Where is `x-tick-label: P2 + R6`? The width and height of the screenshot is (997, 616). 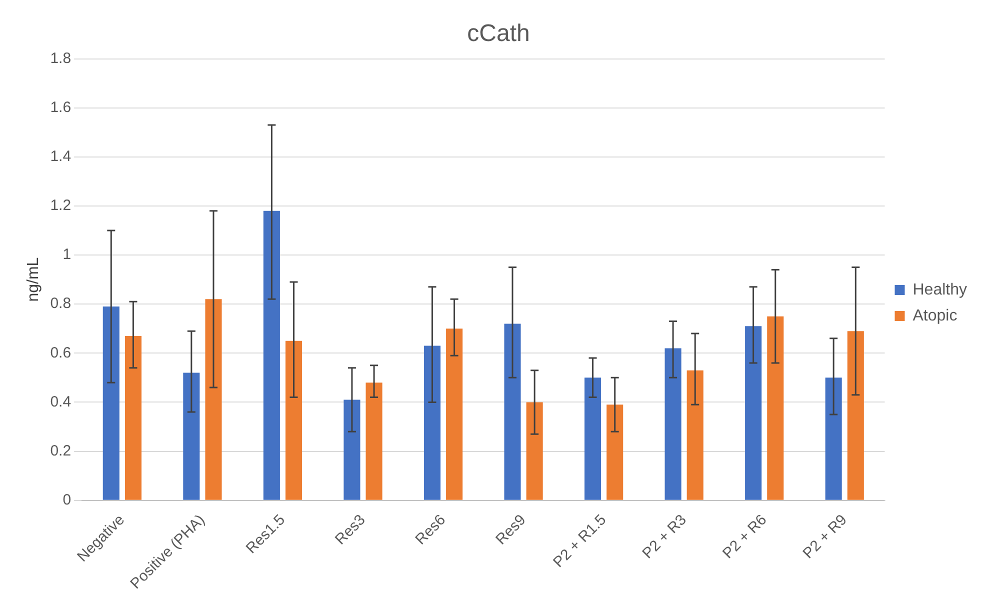 x-tick-label: P2 + R6 is located at coordinates (744, 536).